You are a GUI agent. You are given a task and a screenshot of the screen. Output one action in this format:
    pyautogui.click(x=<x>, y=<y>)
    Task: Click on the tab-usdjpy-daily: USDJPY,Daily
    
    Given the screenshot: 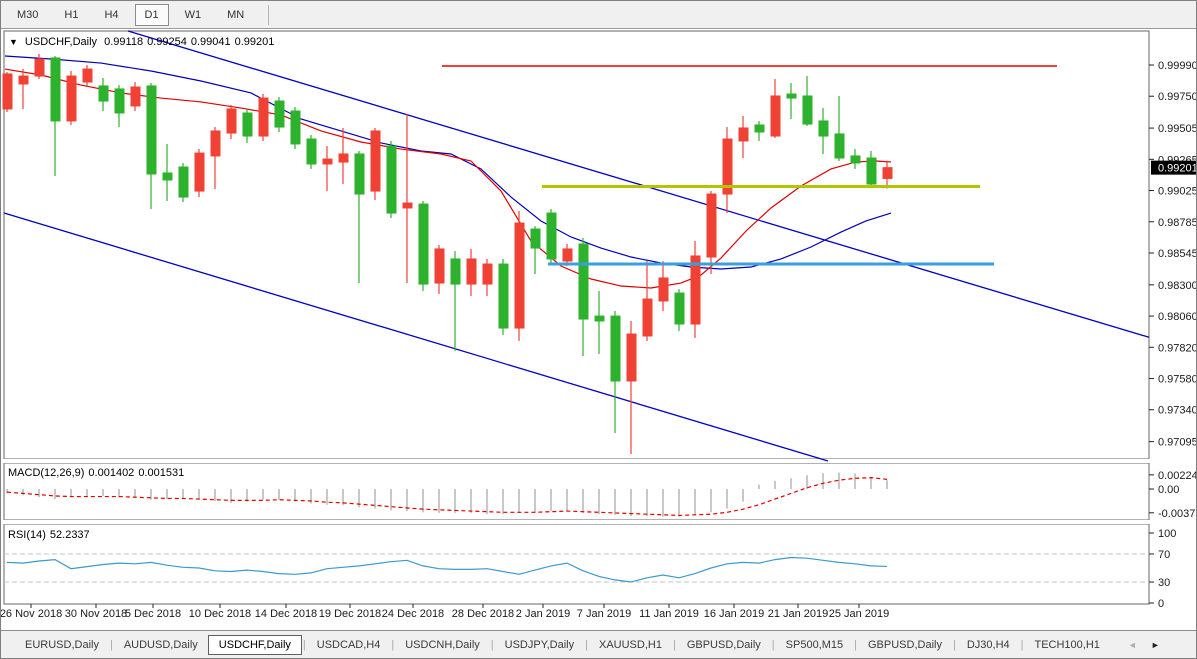 What is the action you would take?
    pyautogui.click(x=539, y=644)
    